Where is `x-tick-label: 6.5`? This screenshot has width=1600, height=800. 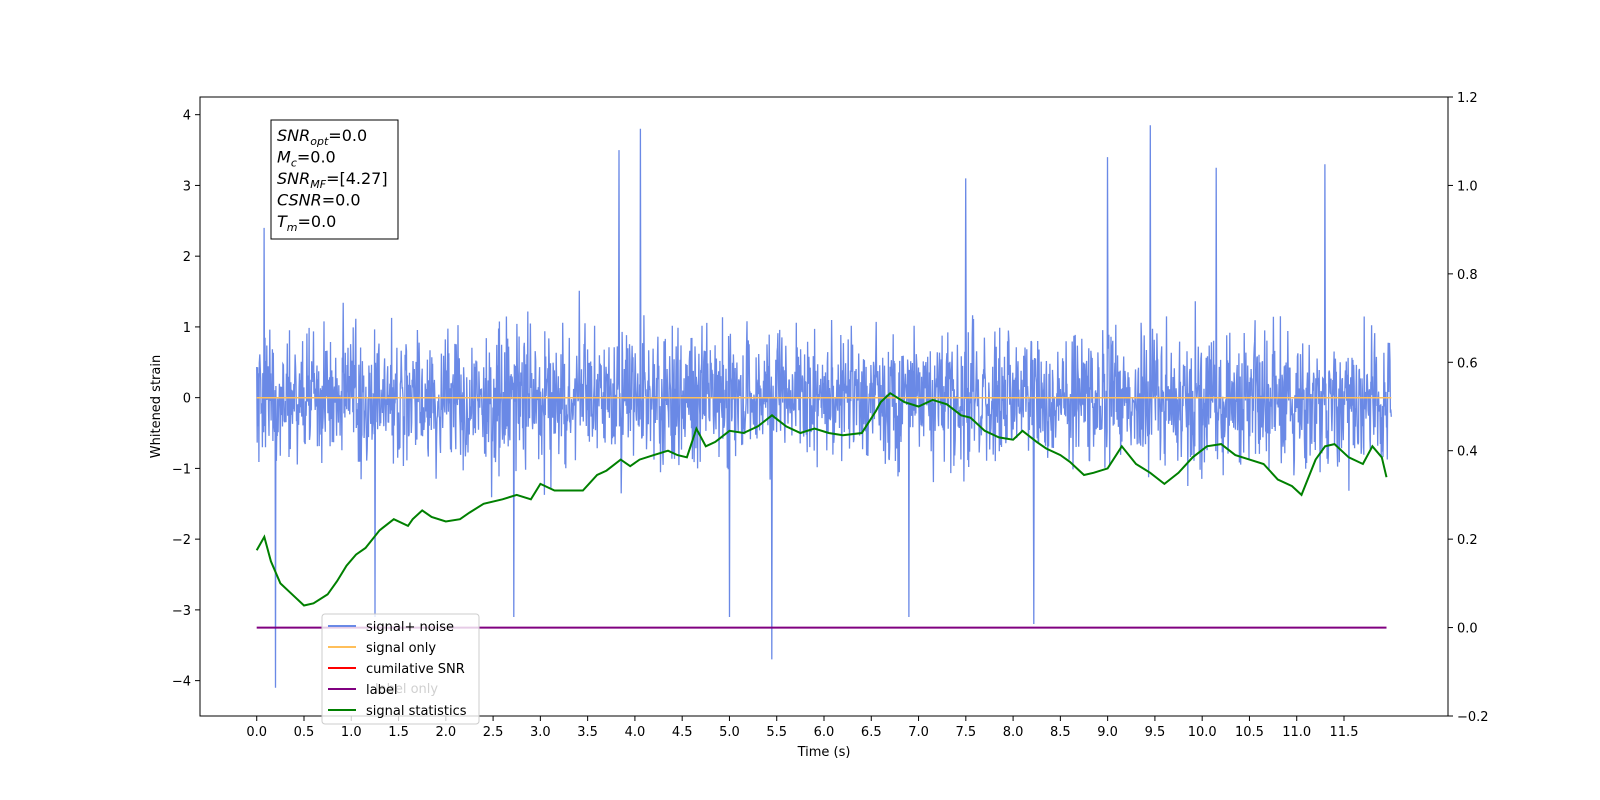 x-tick-label: 6.5 is located at coordinates (871, 732).